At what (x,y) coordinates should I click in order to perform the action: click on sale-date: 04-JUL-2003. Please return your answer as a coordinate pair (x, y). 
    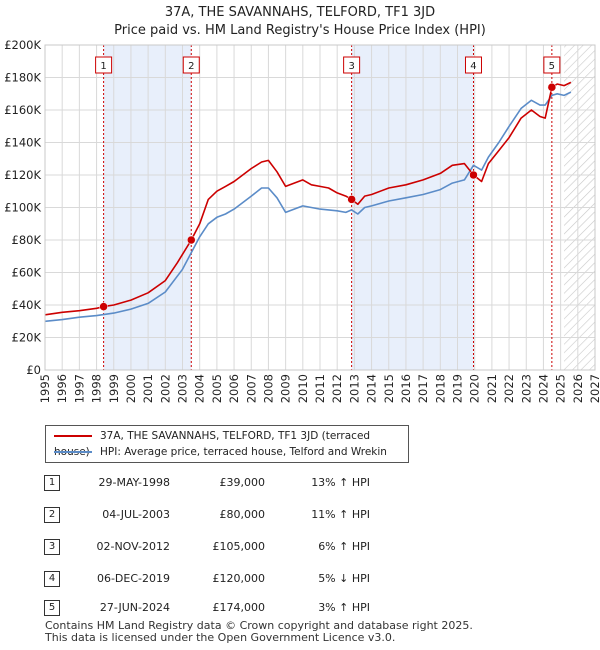
    Looking at the image, I should click on (136, 514).